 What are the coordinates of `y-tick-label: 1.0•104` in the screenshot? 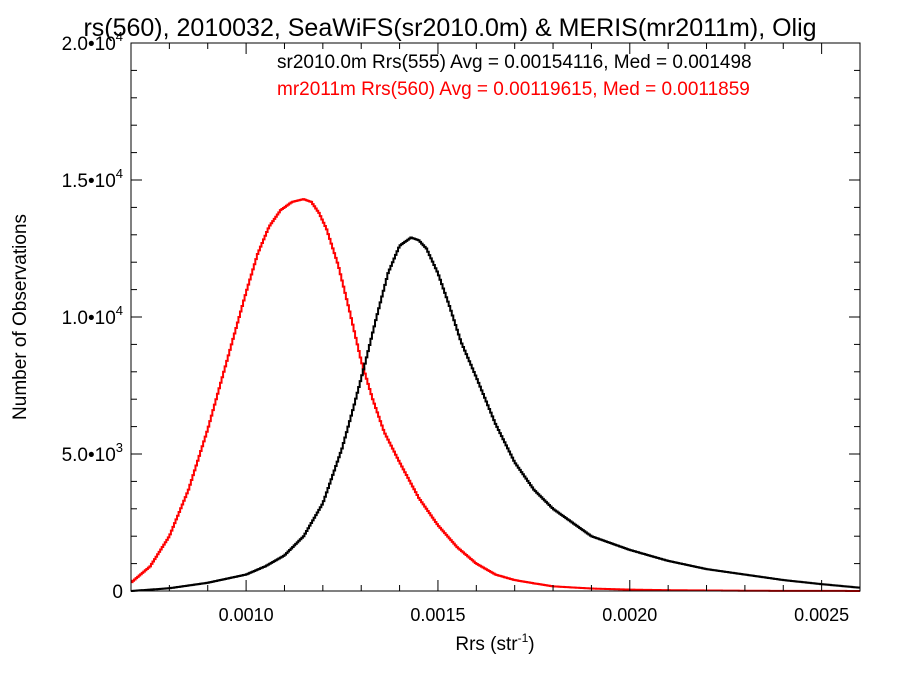 It's located at (92, 316).